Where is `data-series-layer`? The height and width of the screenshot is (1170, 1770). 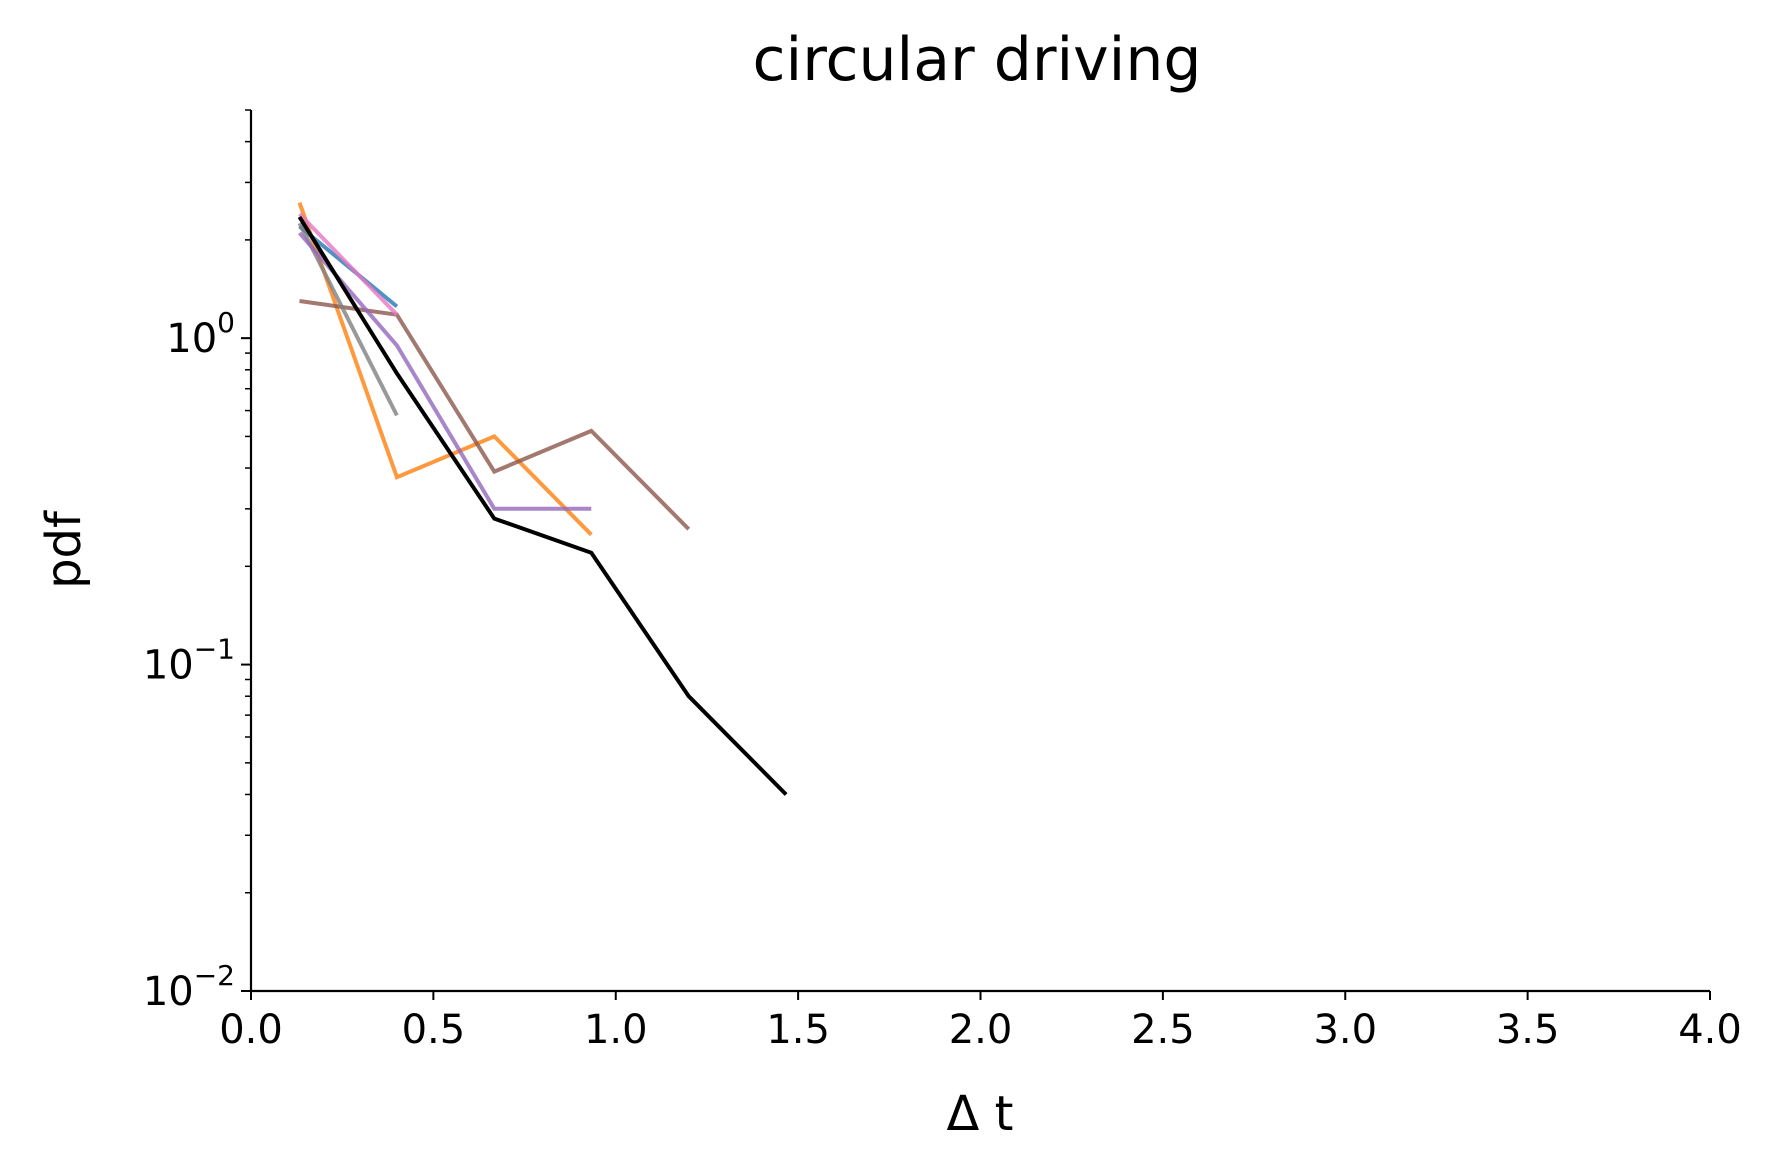 data-series-layer is located at coordinates (542, 499).